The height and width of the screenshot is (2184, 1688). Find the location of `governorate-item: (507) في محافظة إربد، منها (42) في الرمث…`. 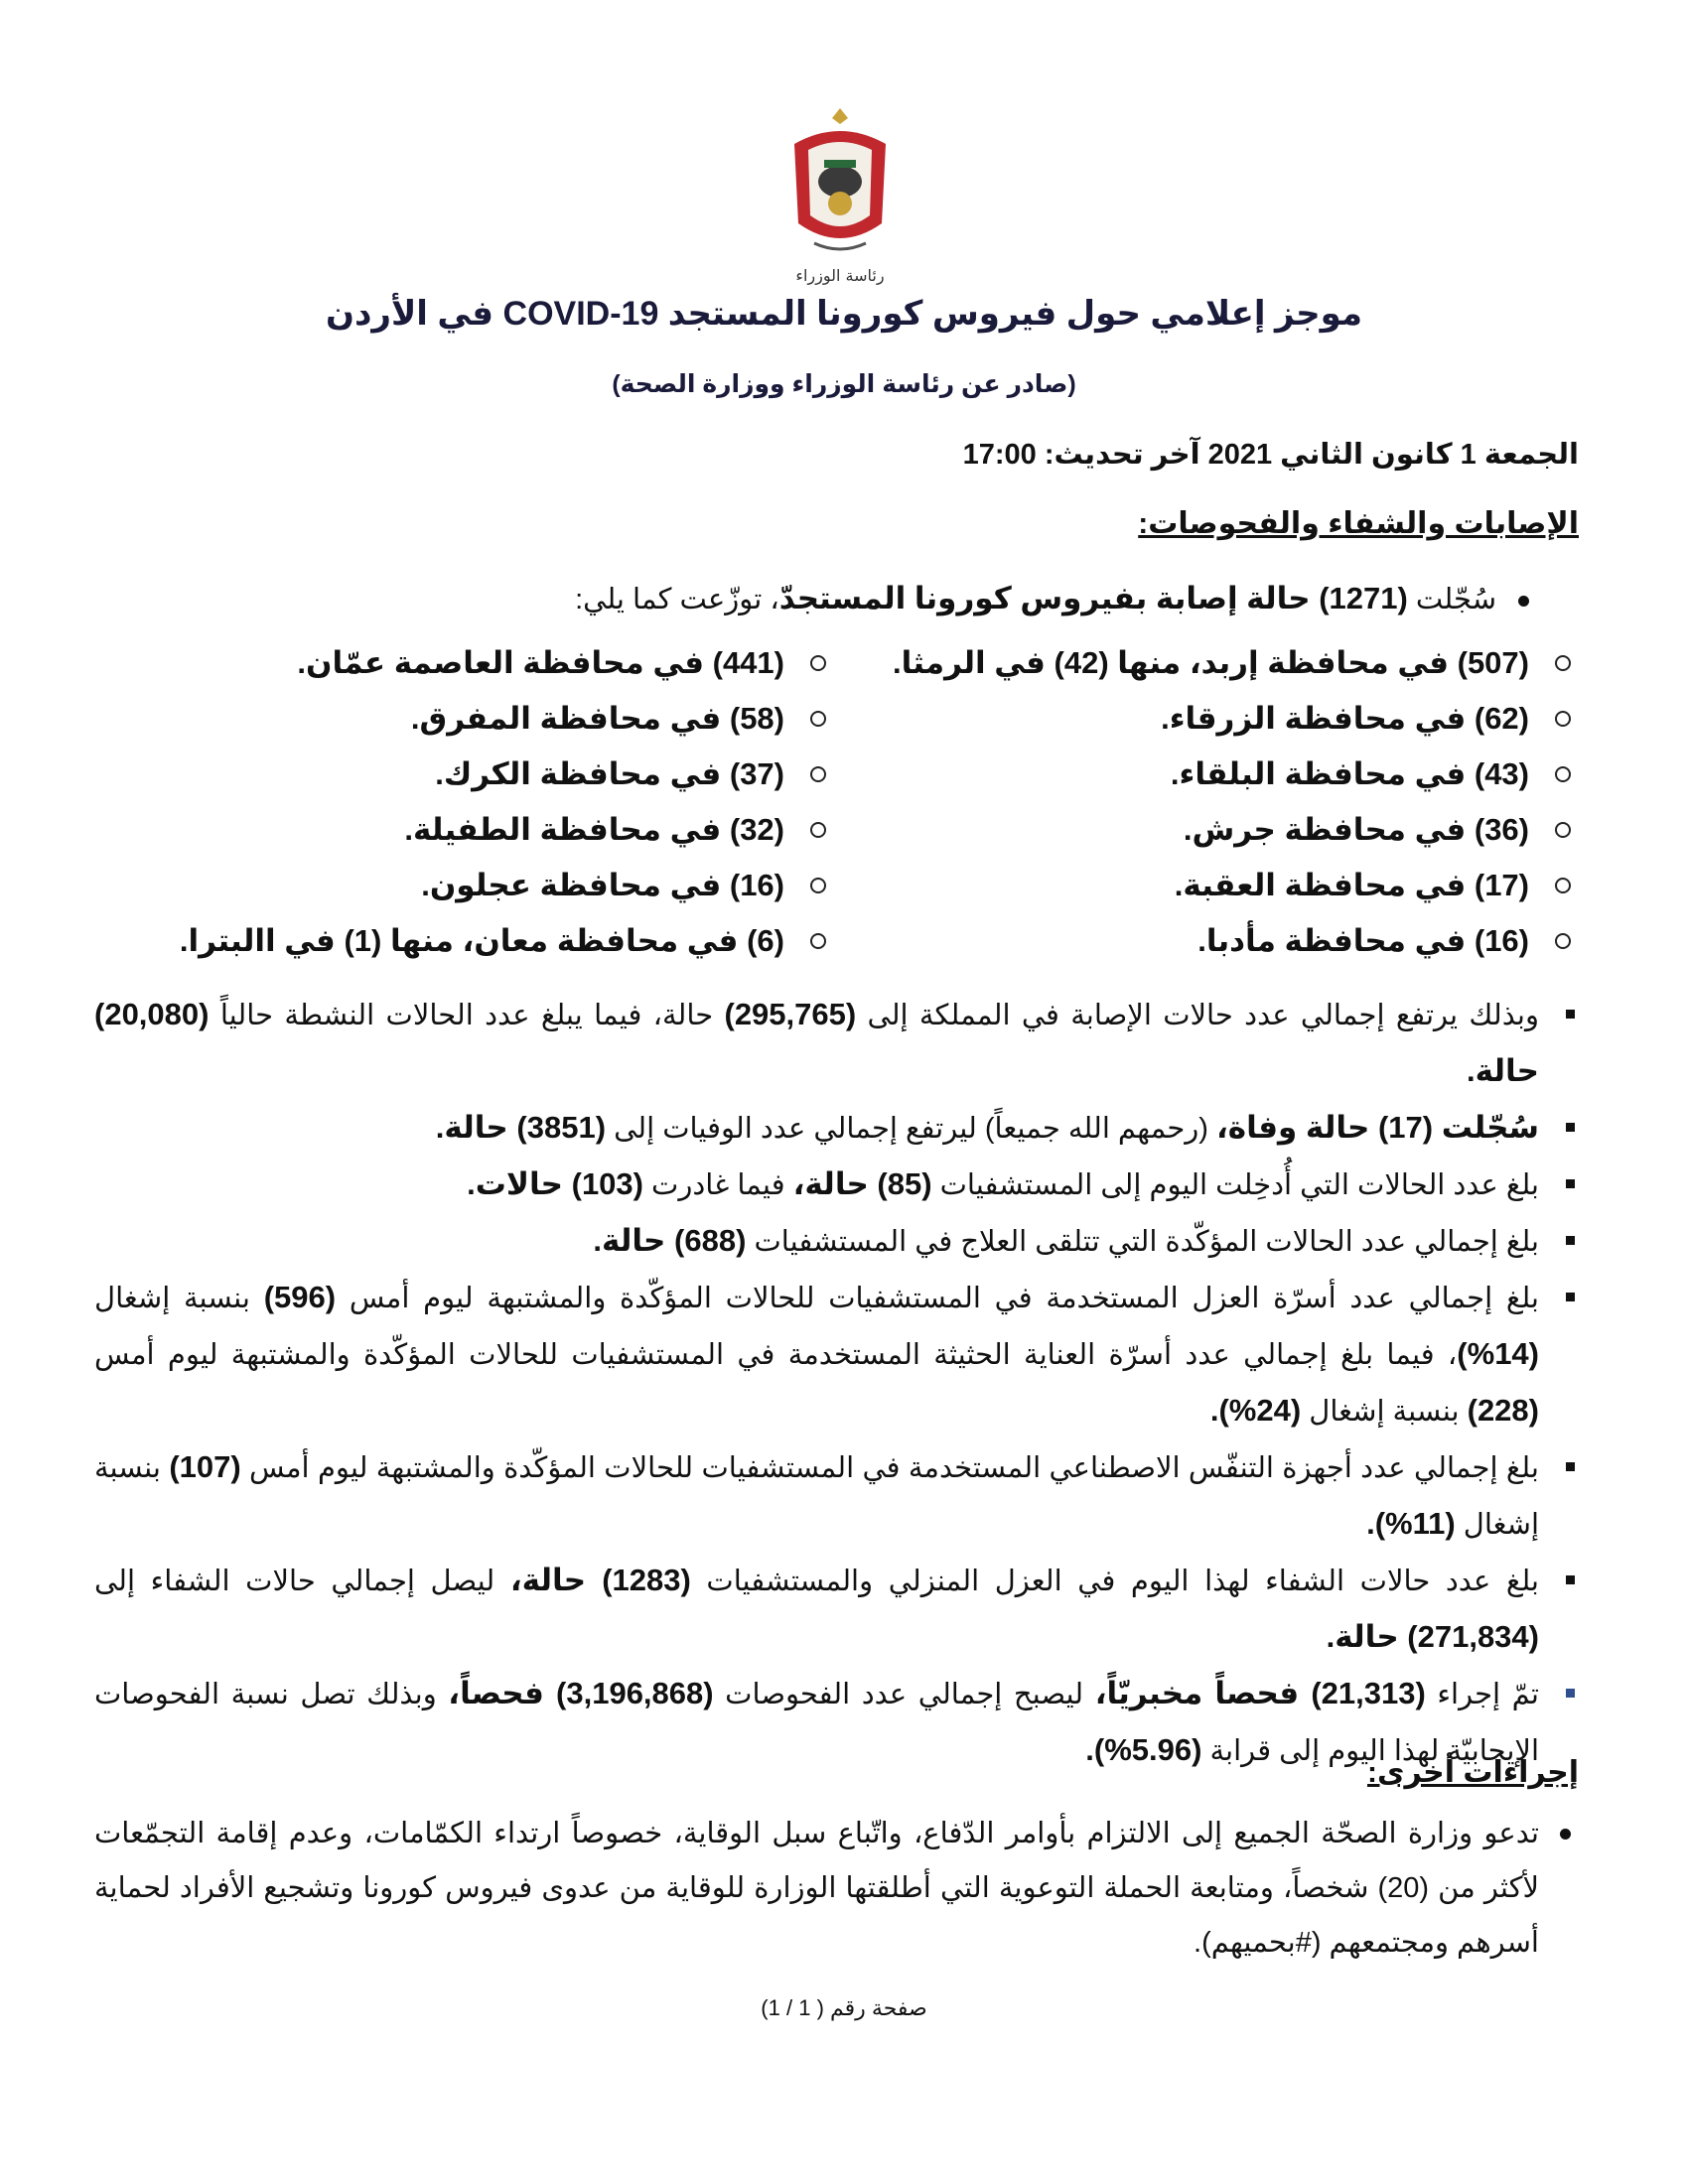

governorate-item: (507) في محافظة إربد، منها (42) في الرمث… is located at coordinates (1206, 663).